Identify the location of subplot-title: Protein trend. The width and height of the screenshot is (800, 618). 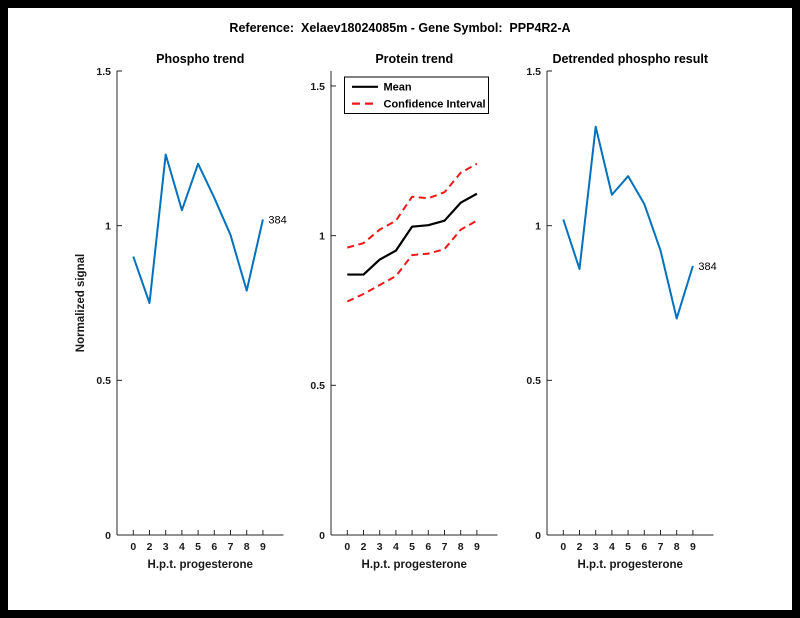
(414, 59).